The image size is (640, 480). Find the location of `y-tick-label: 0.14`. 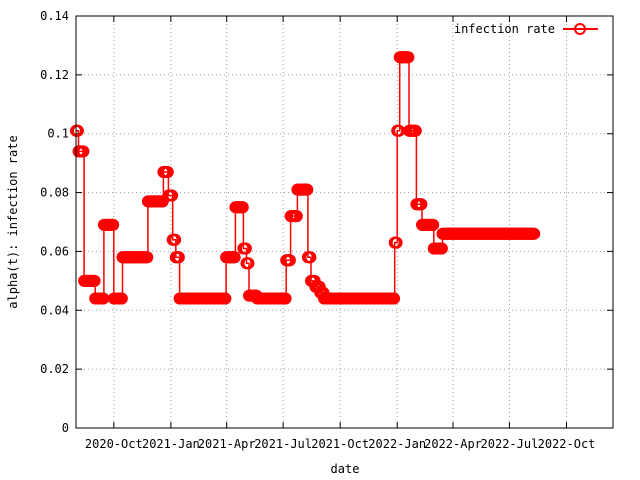

y-tick-label: 0.14 is located at coordinates (54, 16).